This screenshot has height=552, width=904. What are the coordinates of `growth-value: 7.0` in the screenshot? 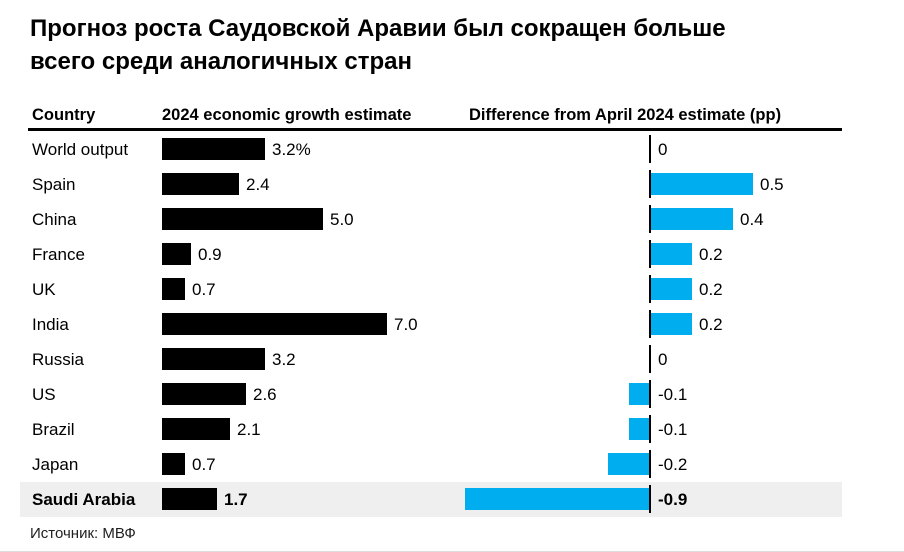 It's located at (406, 324).